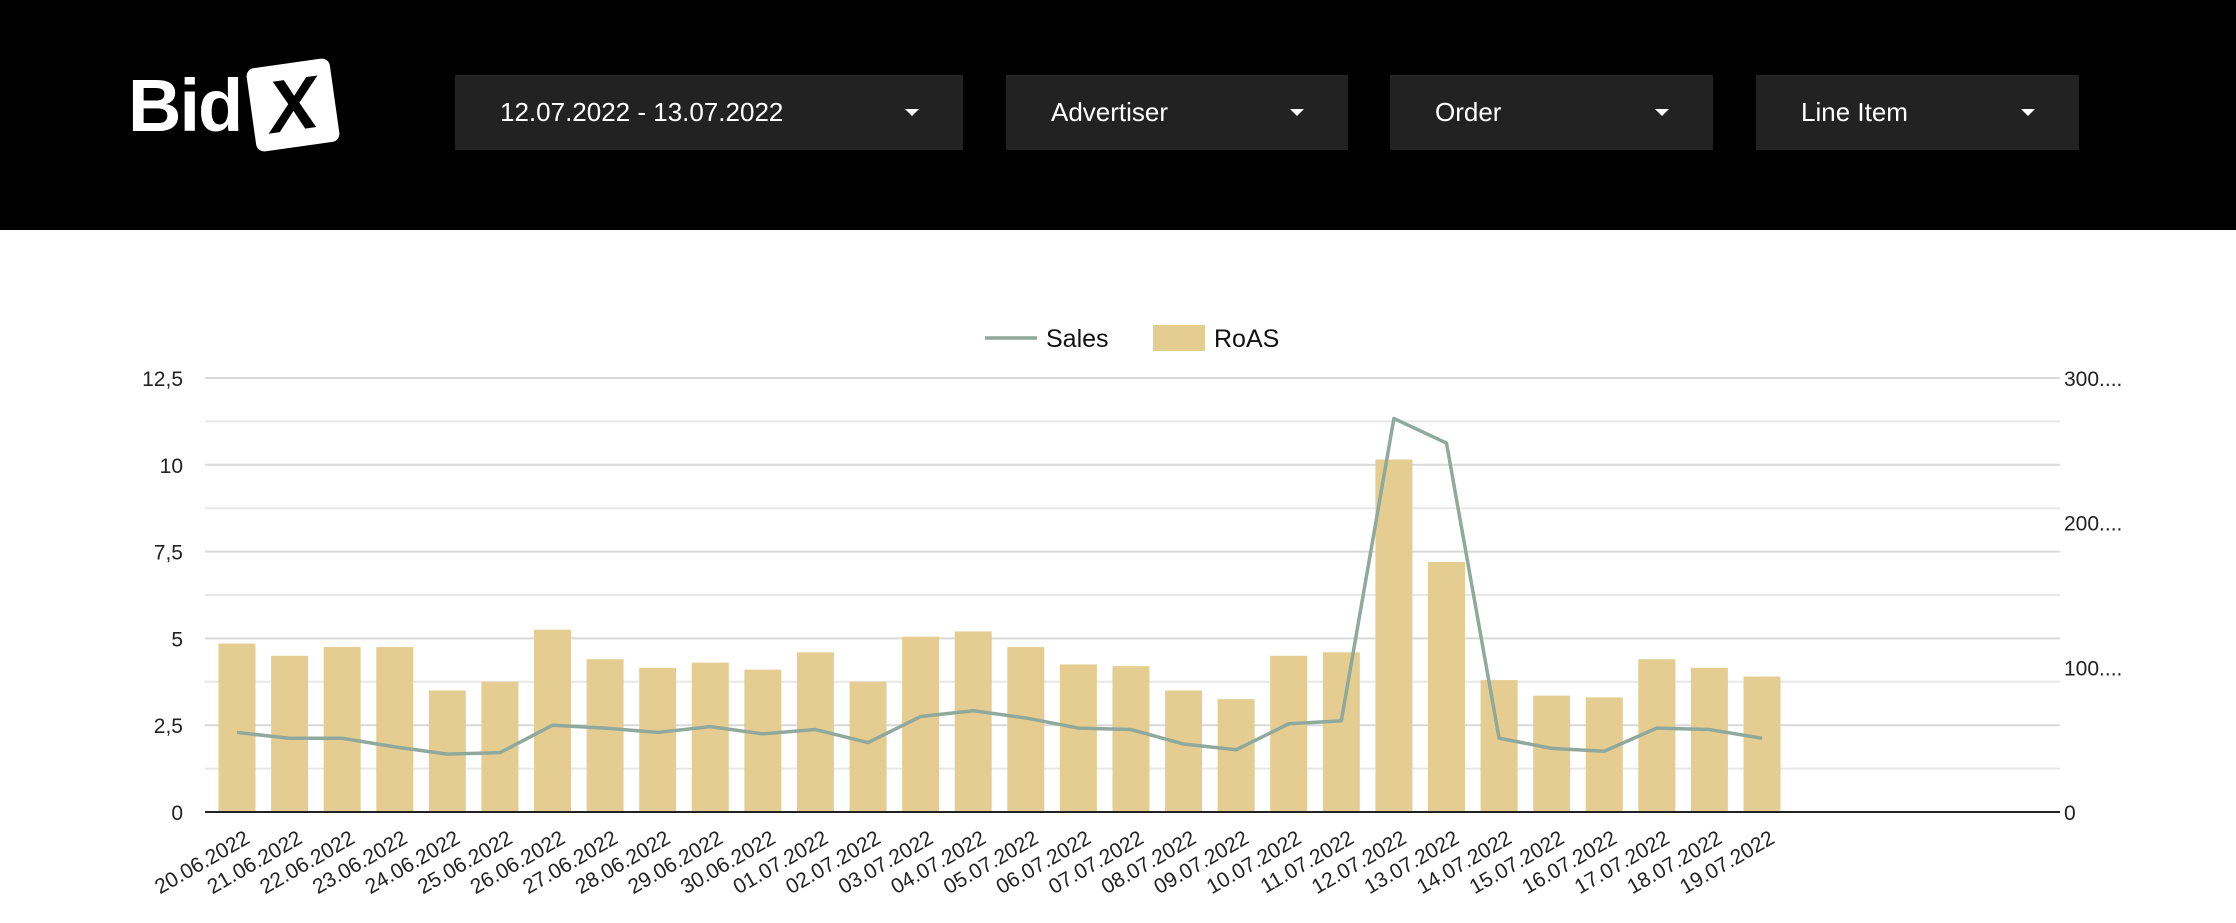 Image resolution: width=2236 pixels, height=923 pixels. Describe the element at coordinates (1179, 338) in the screenshot. I see `legend-roas-swatch` at that location.